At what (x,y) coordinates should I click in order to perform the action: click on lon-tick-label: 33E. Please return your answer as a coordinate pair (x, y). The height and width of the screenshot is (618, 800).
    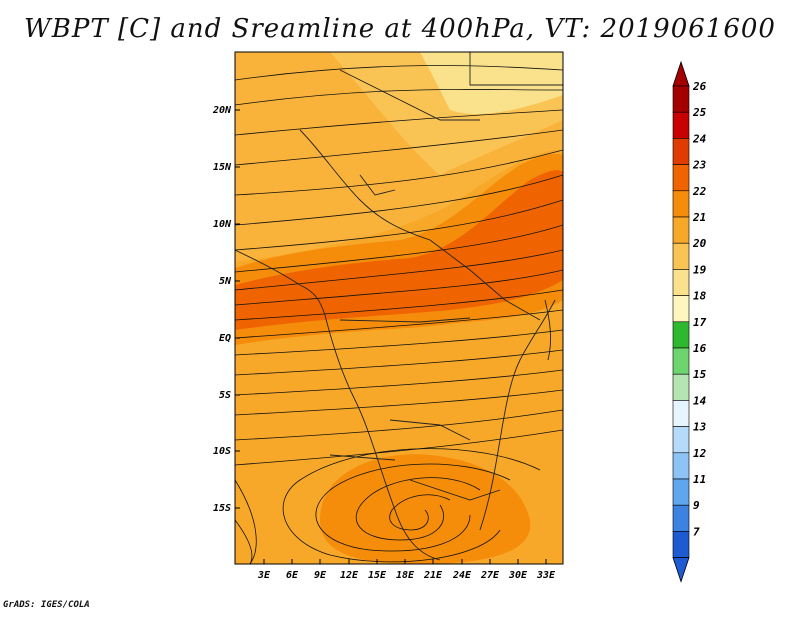
    Looking at the image, I should click on (546, 575).